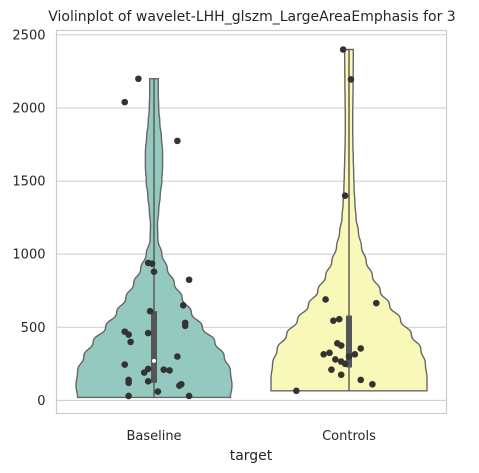 This screenshot has width=479, height=473. What do you see at coordinates (41, 401) in the screenshot?
I see `y-tick-label: 0` at bounding box center [41, 401].